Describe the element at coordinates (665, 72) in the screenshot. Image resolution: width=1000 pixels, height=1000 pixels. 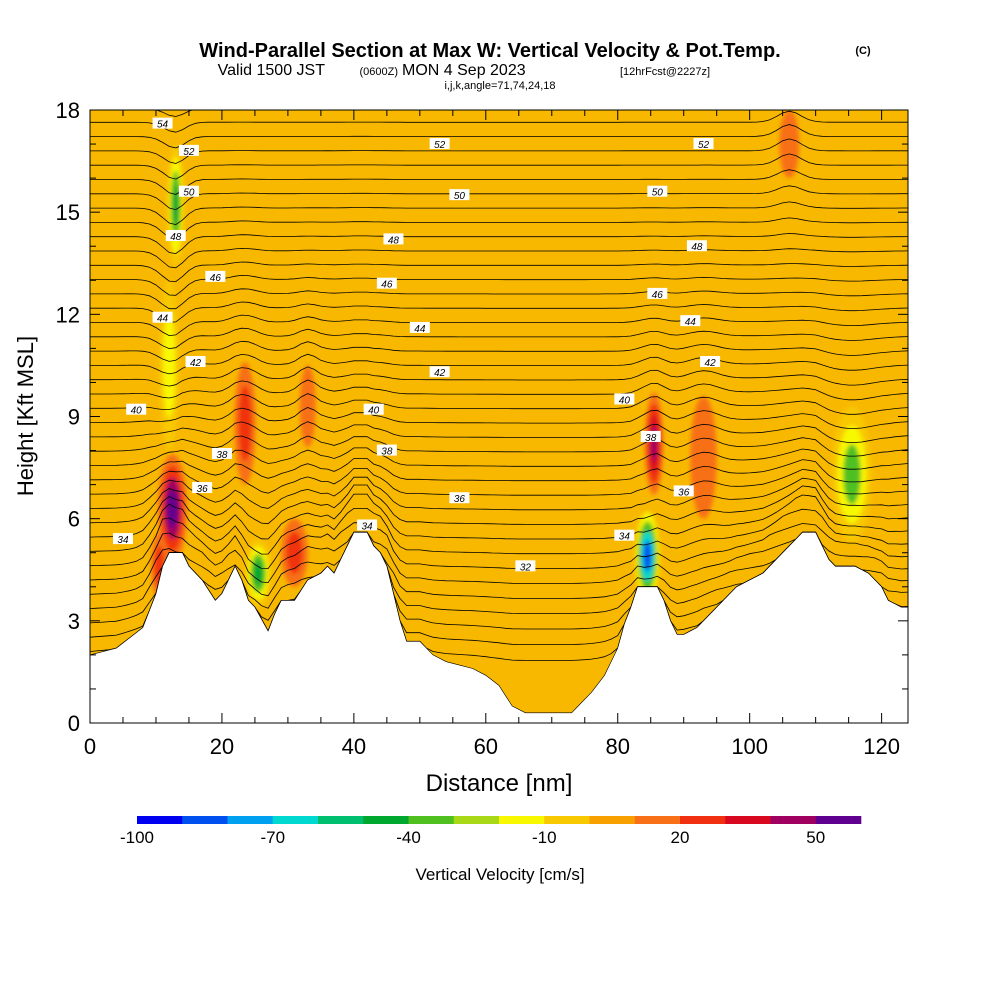
I see `forecast-label: [12hrFcst@2227z]` at that location.